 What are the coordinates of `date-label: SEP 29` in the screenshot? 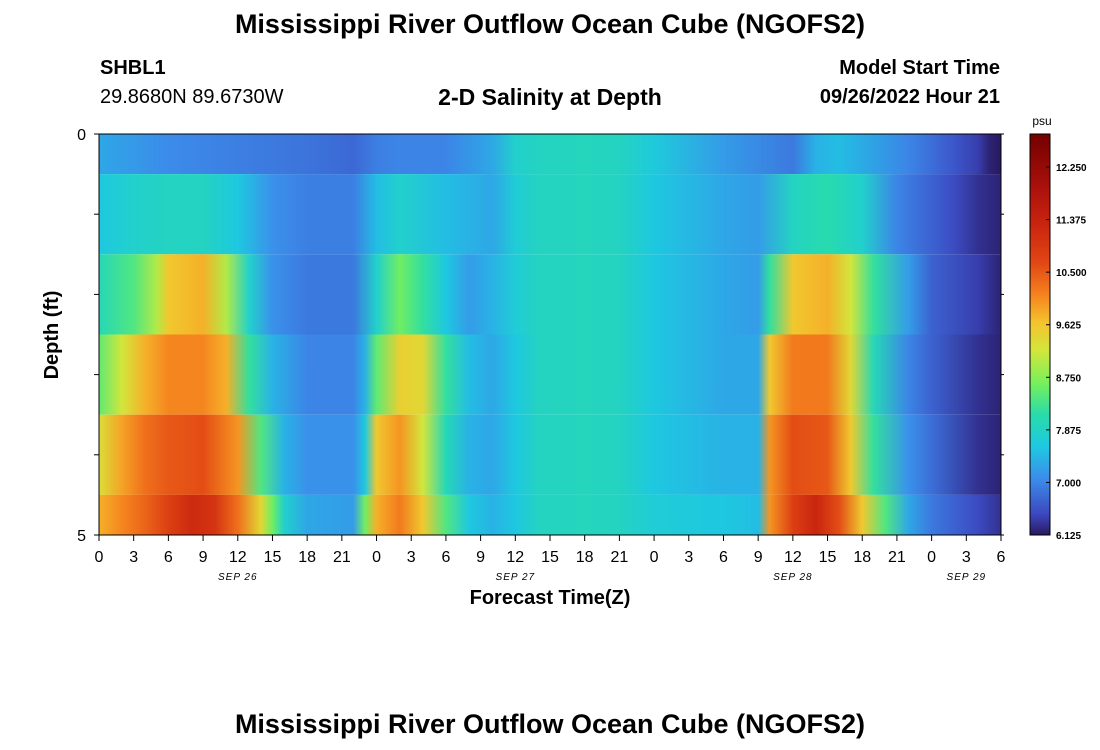 It's located at (967, 577).